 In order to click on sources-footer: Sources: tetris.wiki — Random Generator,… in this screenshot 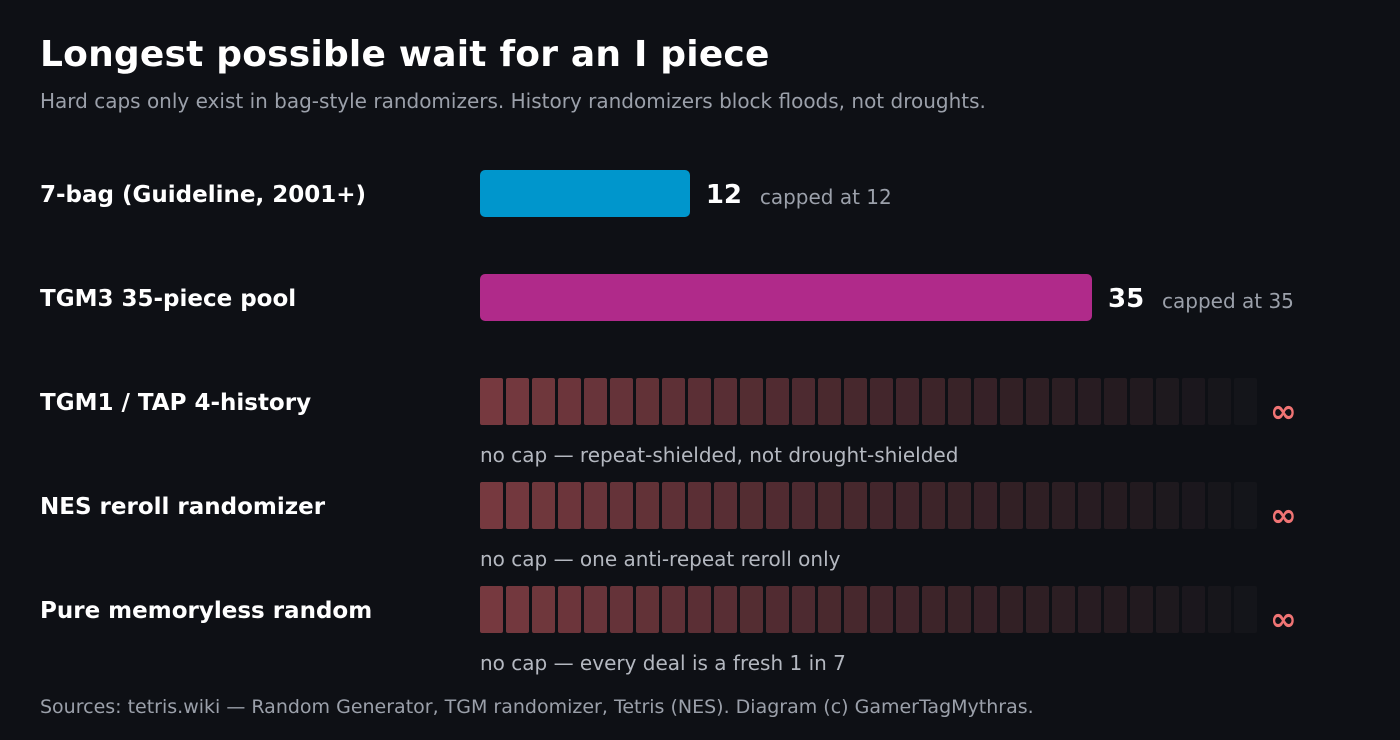, I will do `click(537, 707)`.